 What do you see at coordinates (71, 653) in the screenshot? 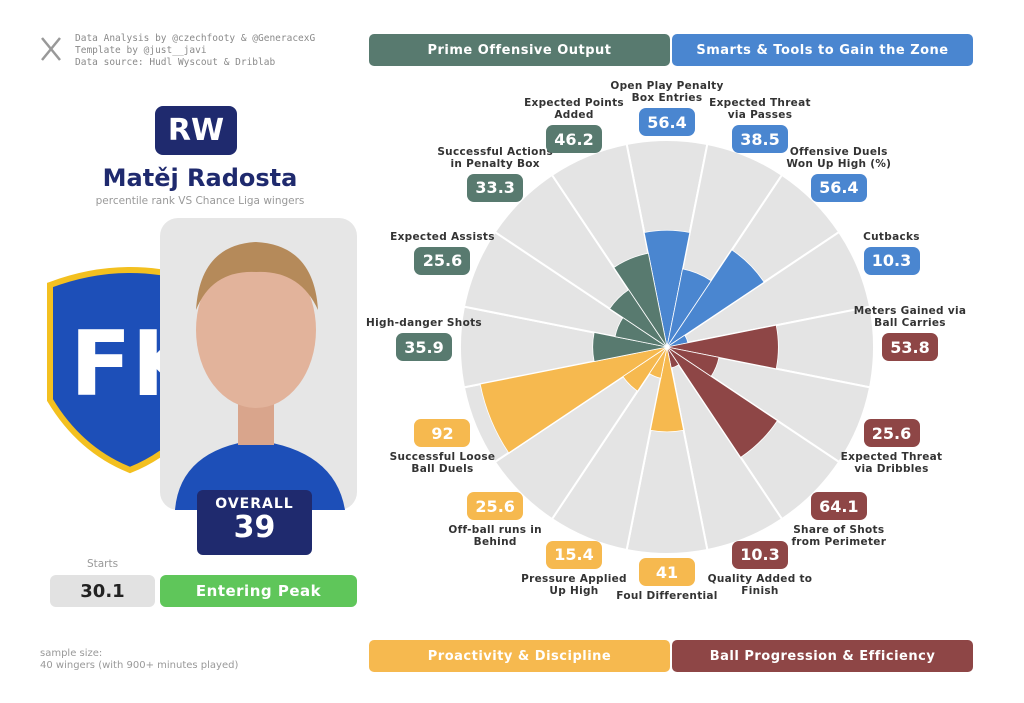
I see `sample-line: sample size:` at bounding box center [71, 653].